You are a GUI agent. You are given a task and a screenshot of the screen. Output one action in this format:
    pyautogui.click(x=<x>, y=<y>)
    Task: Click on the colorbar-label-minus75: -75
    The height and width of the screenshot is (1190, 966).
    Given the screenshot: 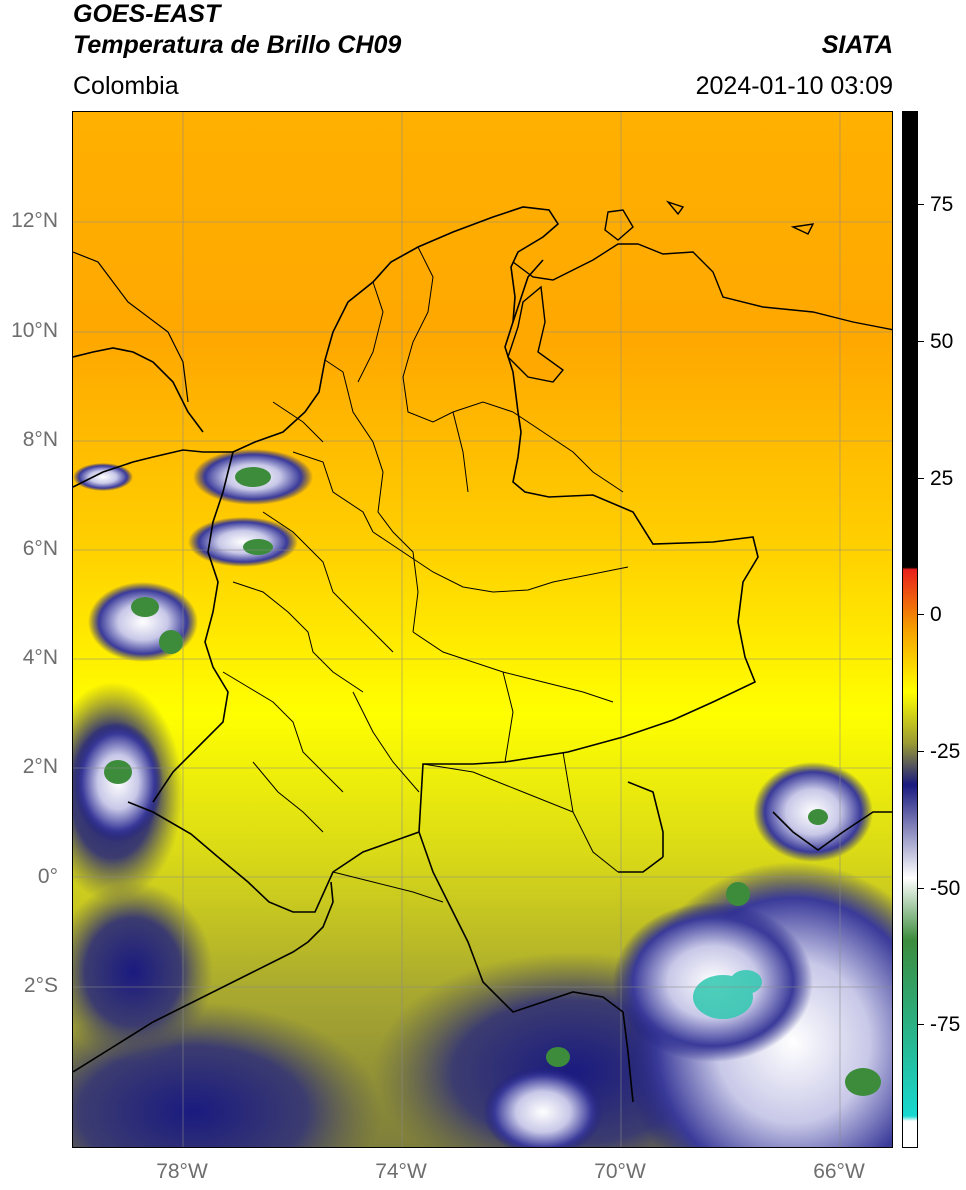 What is the action you would take?
    pyautogui.click(x=945, y=1024)
    